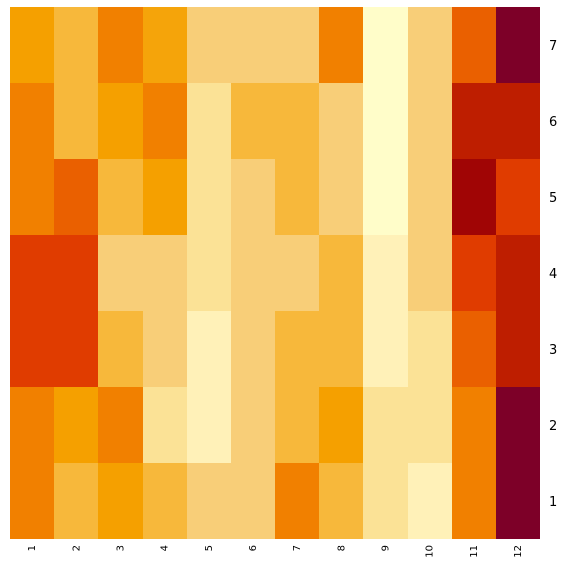 Image resolution: width=570 pixels, height=570 pixels. What do you see at coordinates (253, 45) in the screenshot?
I see `heatmap-cell-r7-c6` at bounding box center [253, 45].